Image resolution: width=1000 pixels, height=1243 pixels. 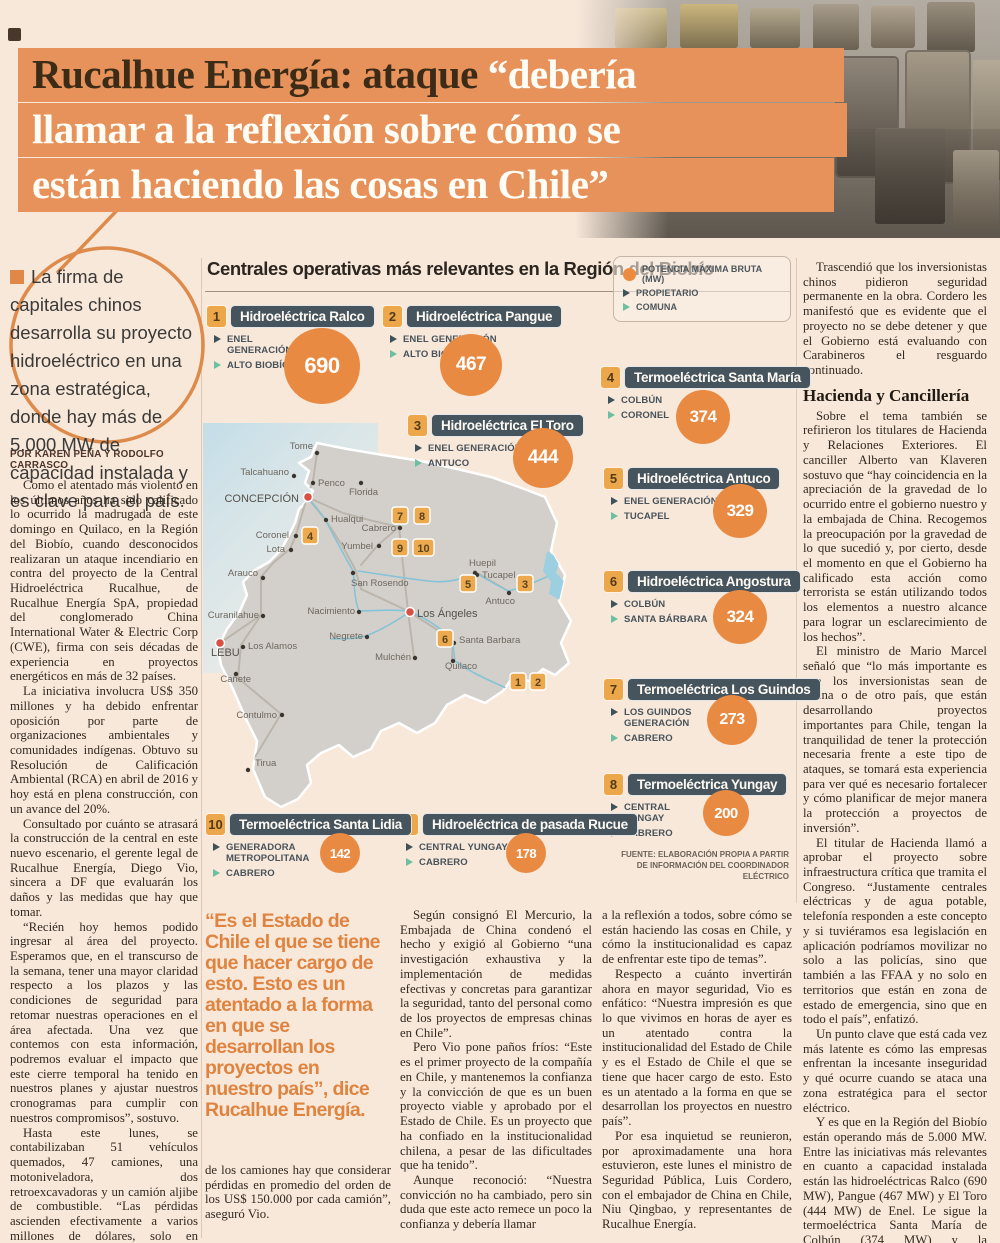 What do you see at coordinates (422, 515) in the screenshot?
I see `map-marker-8: 8` at bounding box center [422, 515].